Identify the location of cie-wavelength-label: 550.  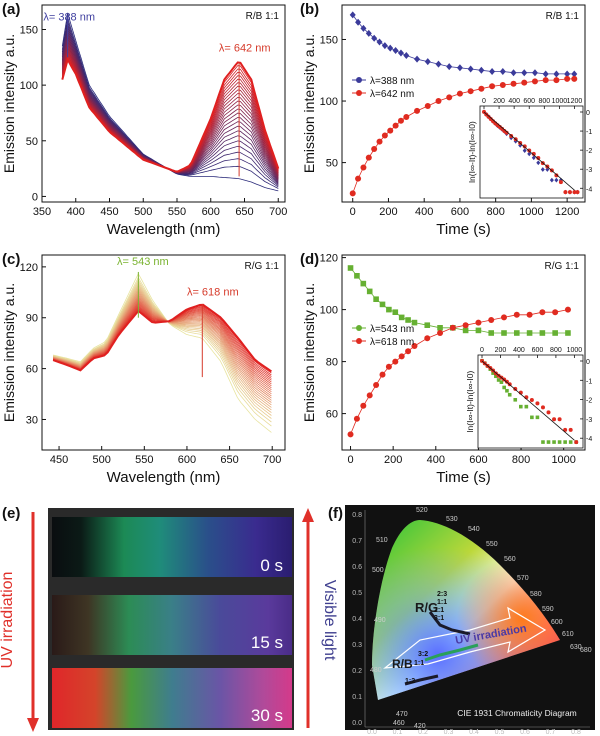
(492, 544).